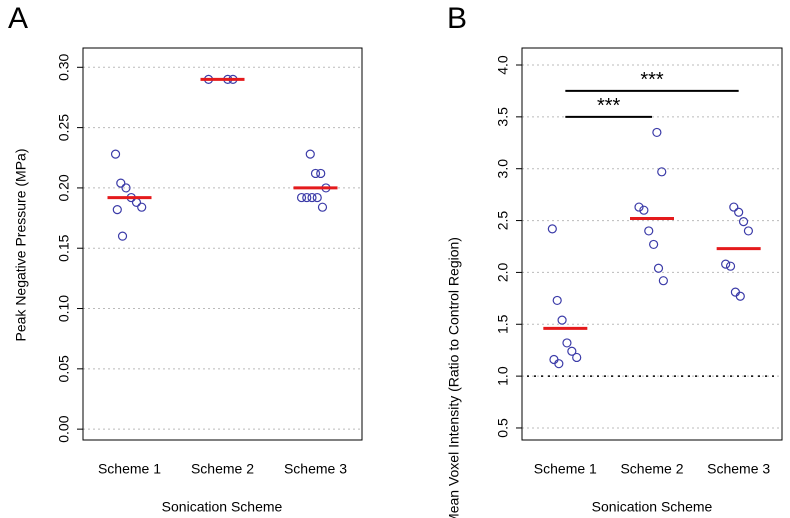 The image size is (790, 518). What do you see at coordinates (64, 127) in the screenshot?
I see `y-tick-label: 0.25` at bounding box center [64, 127].